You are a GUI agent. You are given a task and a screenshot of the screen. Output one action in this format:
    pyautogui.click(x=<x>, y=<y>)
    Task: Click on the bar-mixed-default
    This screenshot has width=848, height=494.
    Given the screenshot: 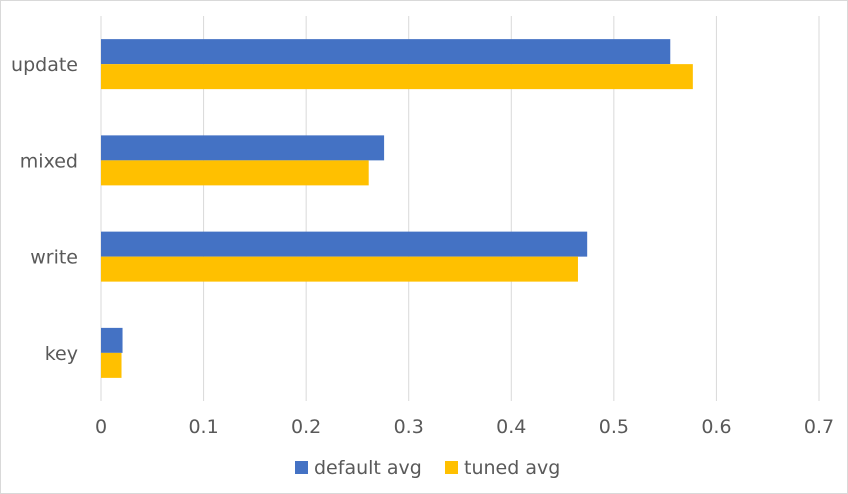 What is the action you would take?
    pyautogui.click(x=243, y=148)
    